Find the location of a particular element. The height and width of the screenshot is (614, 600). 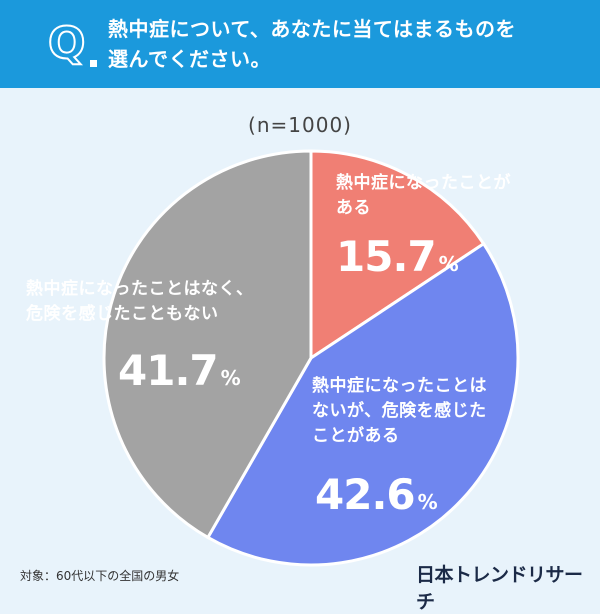

slice-label-felt-danger: 熱中症になったことは ないが、危険を感じた ことがある is located at coordinates (399, 411).